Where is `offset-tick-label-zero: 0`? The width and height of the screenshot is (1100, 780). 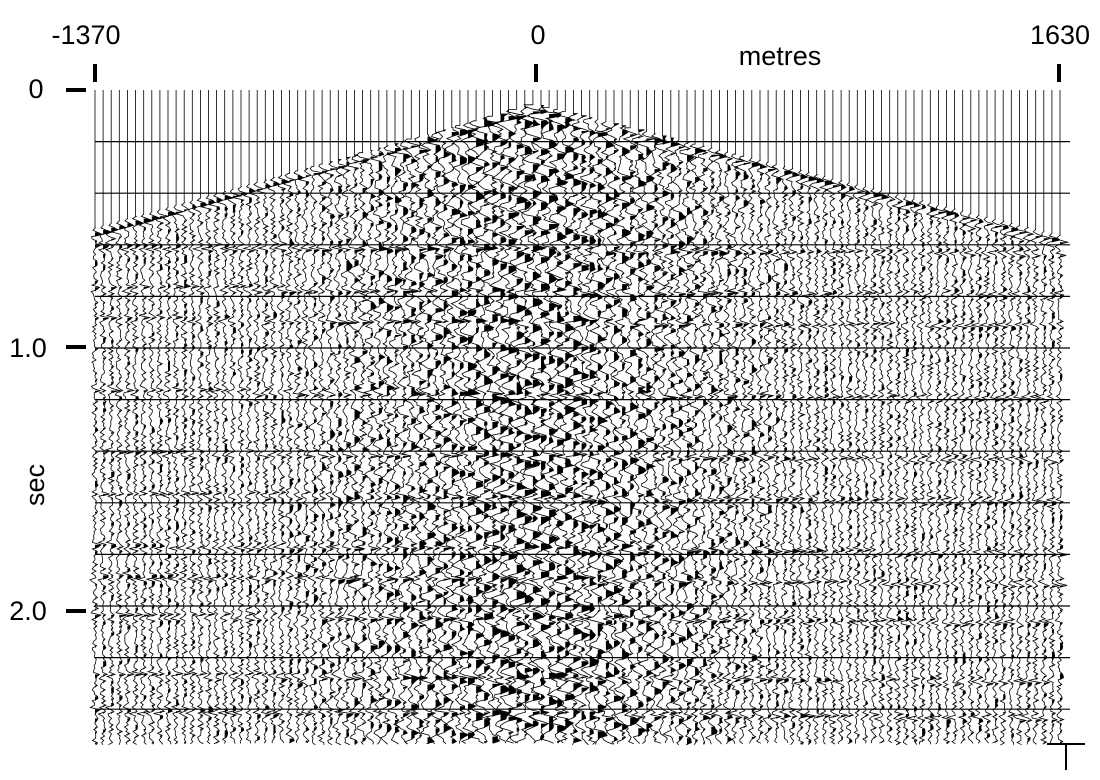
offset-tick-label-zero: 0 is located at coordinates (537, 35).